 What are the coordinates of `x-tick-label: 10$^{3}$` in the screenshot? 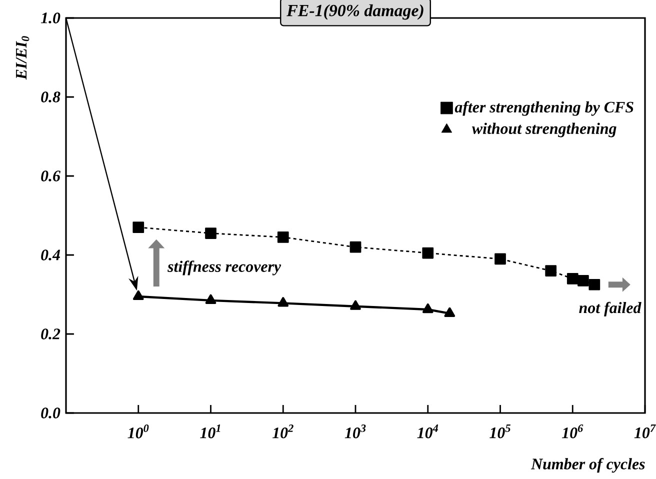 It's located at (355, 431).